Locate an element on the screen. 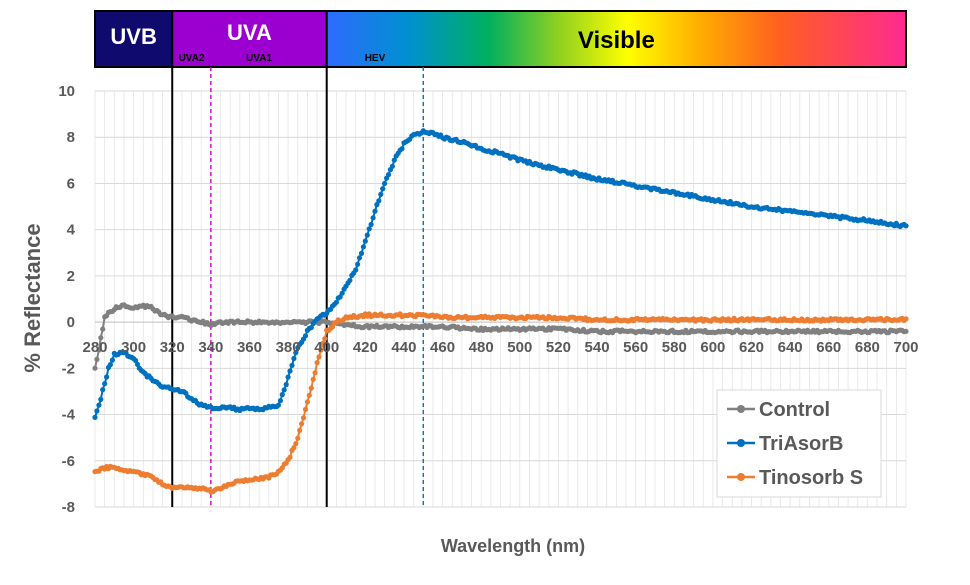 Image resolution: width=970 pixels, height=585 pixels. y-tick-label: 10 is located at coordinates (66, 91).